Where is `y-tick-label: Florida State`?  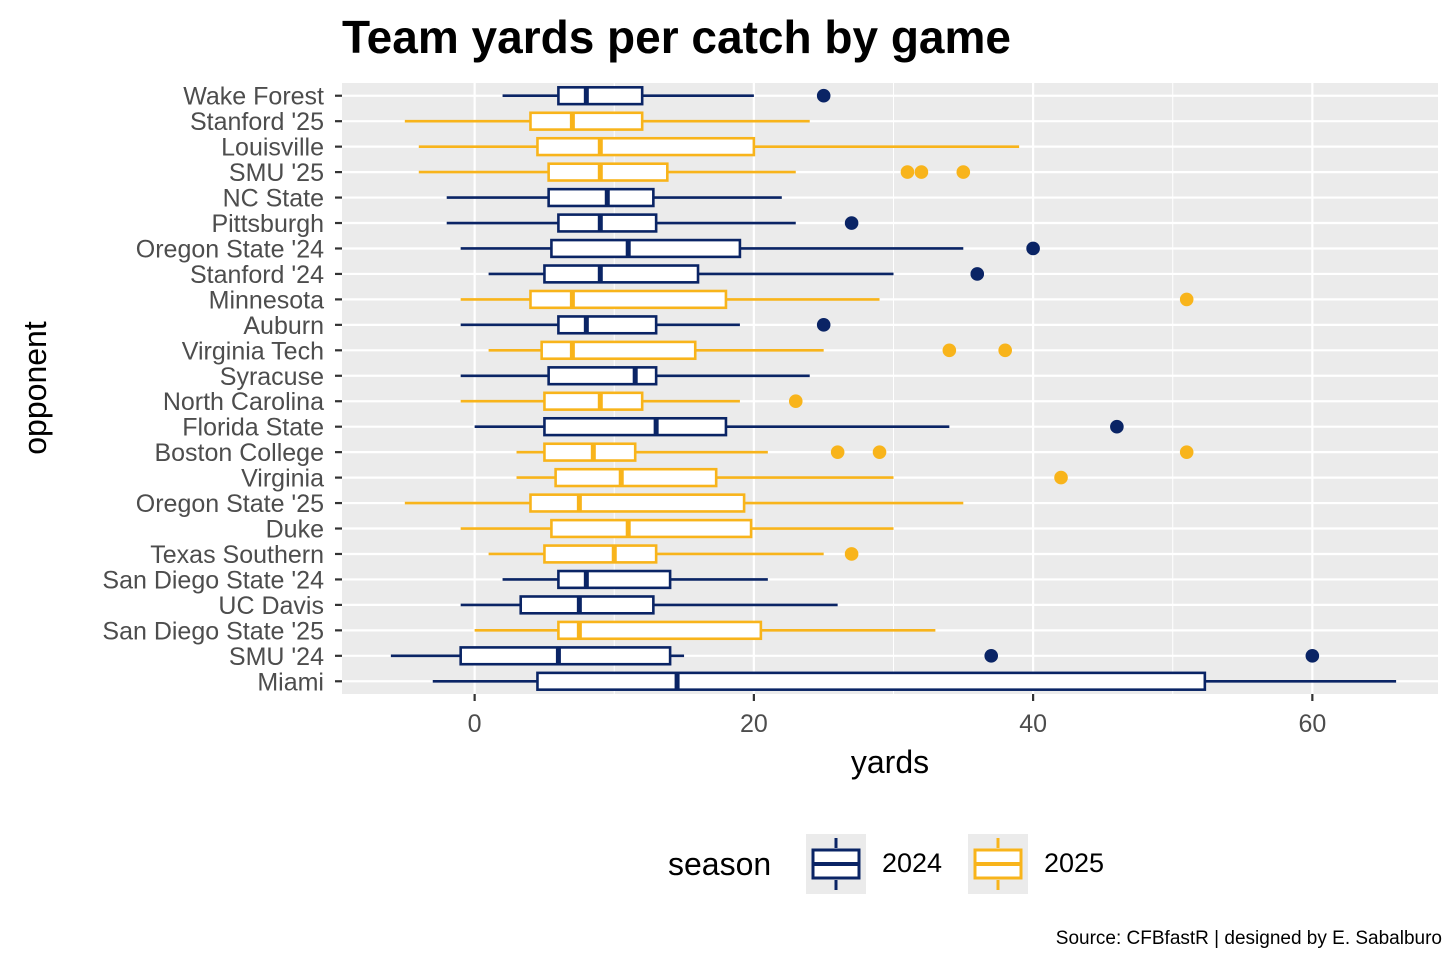 y-tick-label: Florida State is located at coordinates (253, 428).